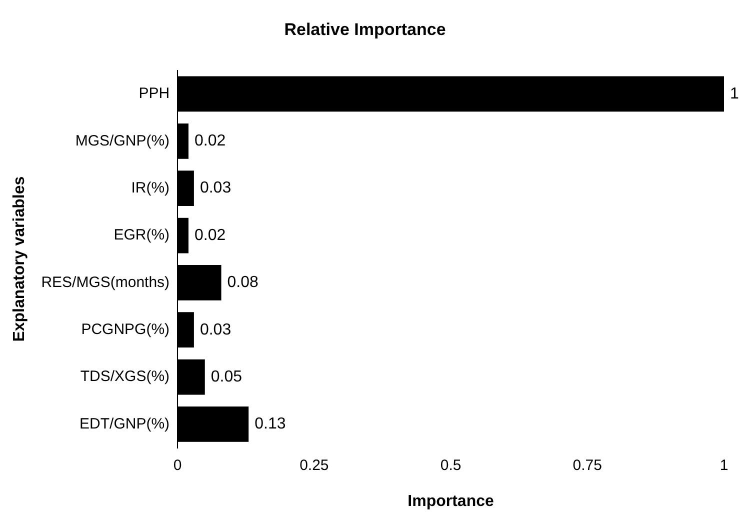 This screenshot has height=527, width=744. Describe the element at coordinates (587, 465) in the screenshot. I see `x-tick-label: 0.75` at that location.